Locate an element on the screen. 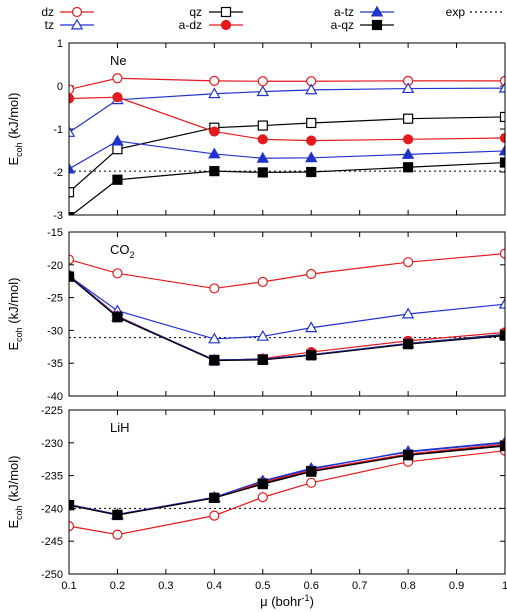 The image size is (507, 612). x-tick-label: 0.9 is located at coordinates (456, 586).